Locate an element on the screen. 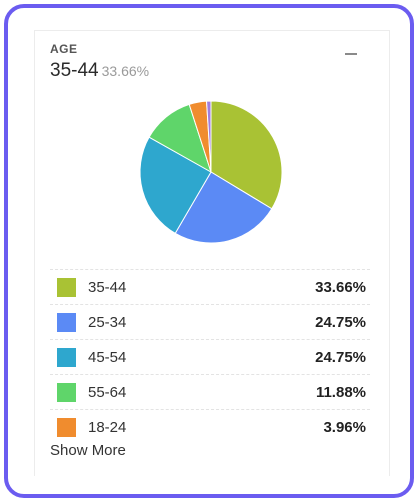 This screenshot has height=500, width=418. legend-row: 35-44 33.66% is located at coordinates (210, 286).